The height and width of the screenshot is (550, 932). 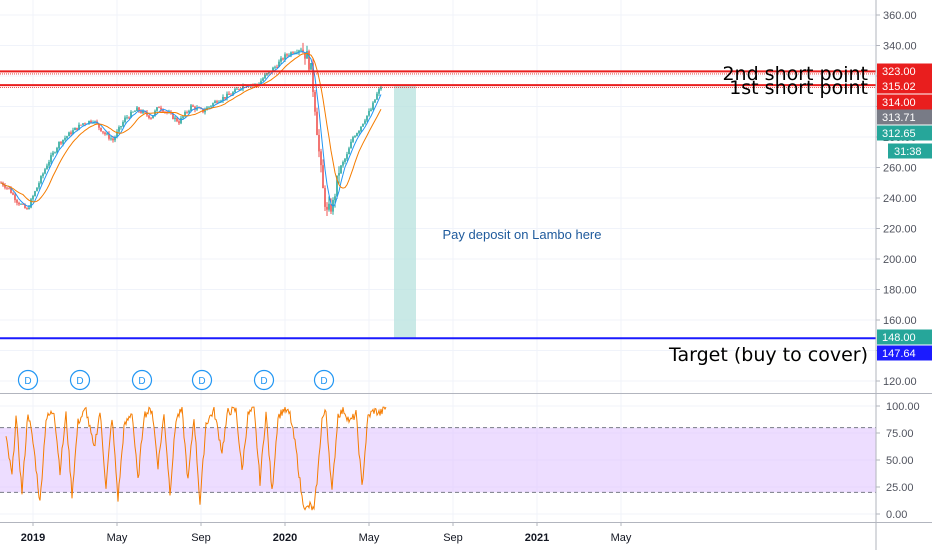 What do you see at coordinates (768, 355) in the screenshot?
I see `level-label: Target (buy to cover)` at bounding box center [768, 355].